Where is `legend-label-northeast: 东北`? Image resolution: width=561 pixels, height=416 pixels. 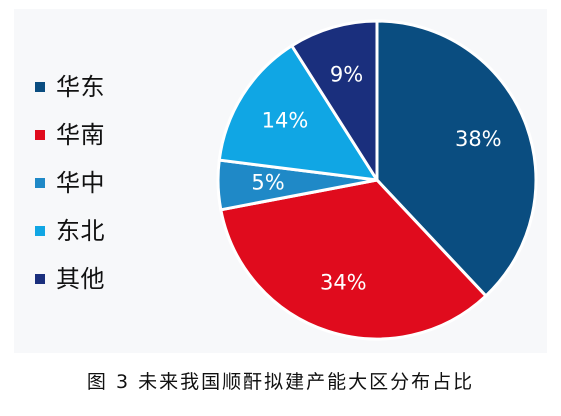 legend-label-northeast: 东北 is located at coordinates (80, 231).